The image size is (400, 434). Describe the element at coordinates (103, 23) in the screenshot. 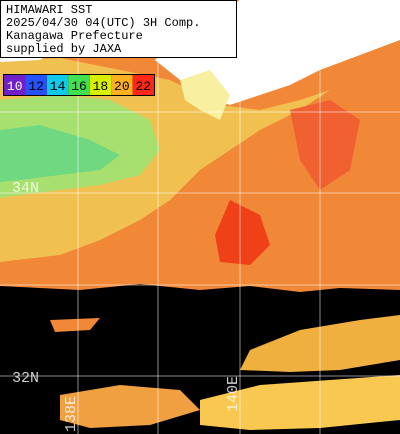

I see `header-line: 2025/04/30 04(UTC) 3H Comp.` at that location.